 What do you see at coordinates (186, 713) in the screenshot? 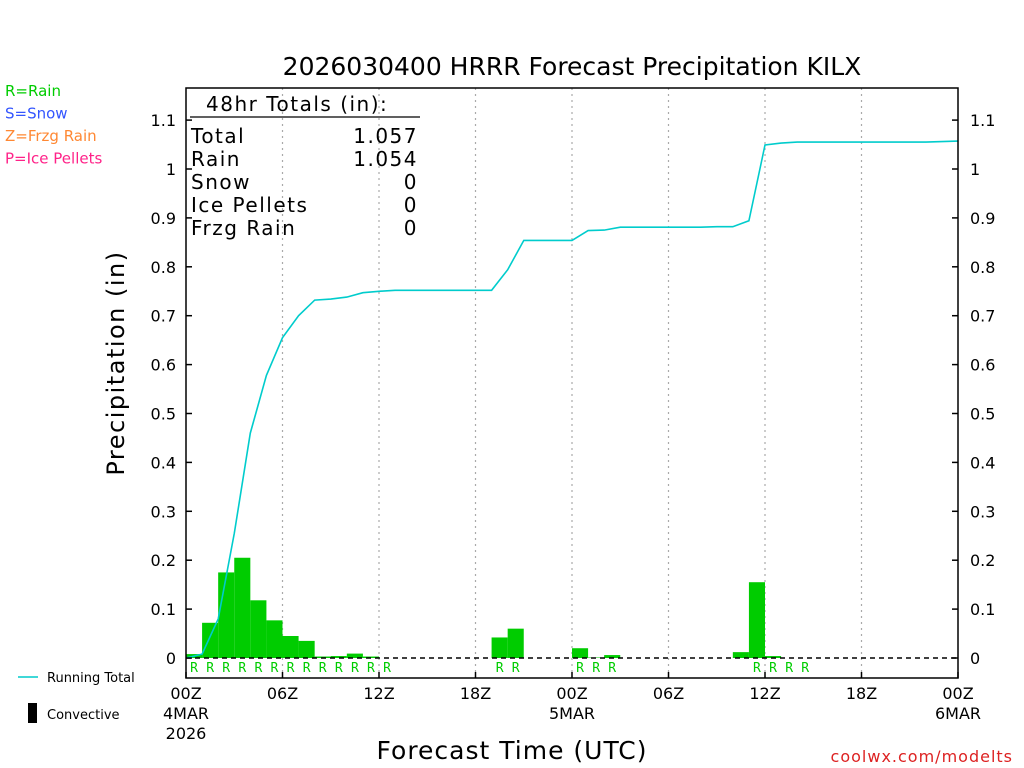
I see `x-tick-date: 4MAR` at bounding box center [186, 713].